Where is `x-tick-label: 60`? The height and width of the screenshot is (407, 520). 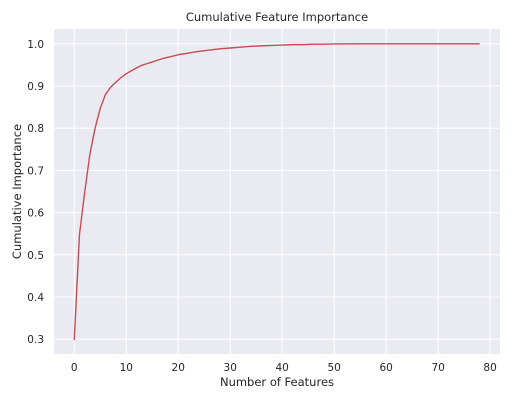 x-tick-label: 60 is located at coordinates (385, 368).